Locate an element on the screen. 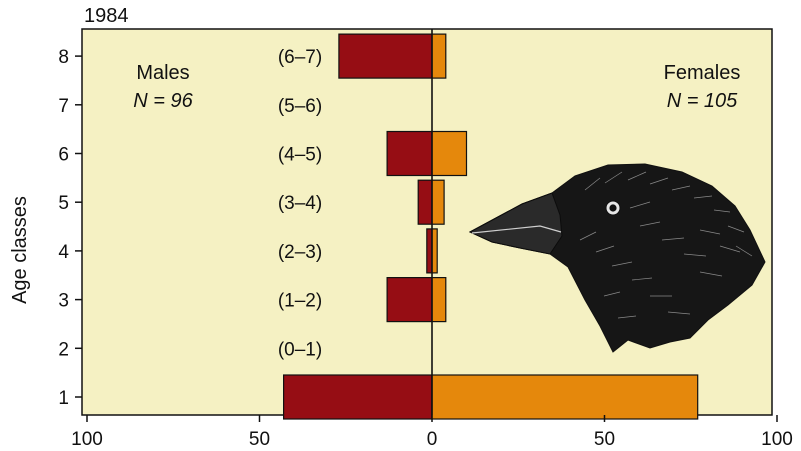  y-axis-ticks: 1 2 3 4 5 6 7 8 is located at coordinates (70, 228).